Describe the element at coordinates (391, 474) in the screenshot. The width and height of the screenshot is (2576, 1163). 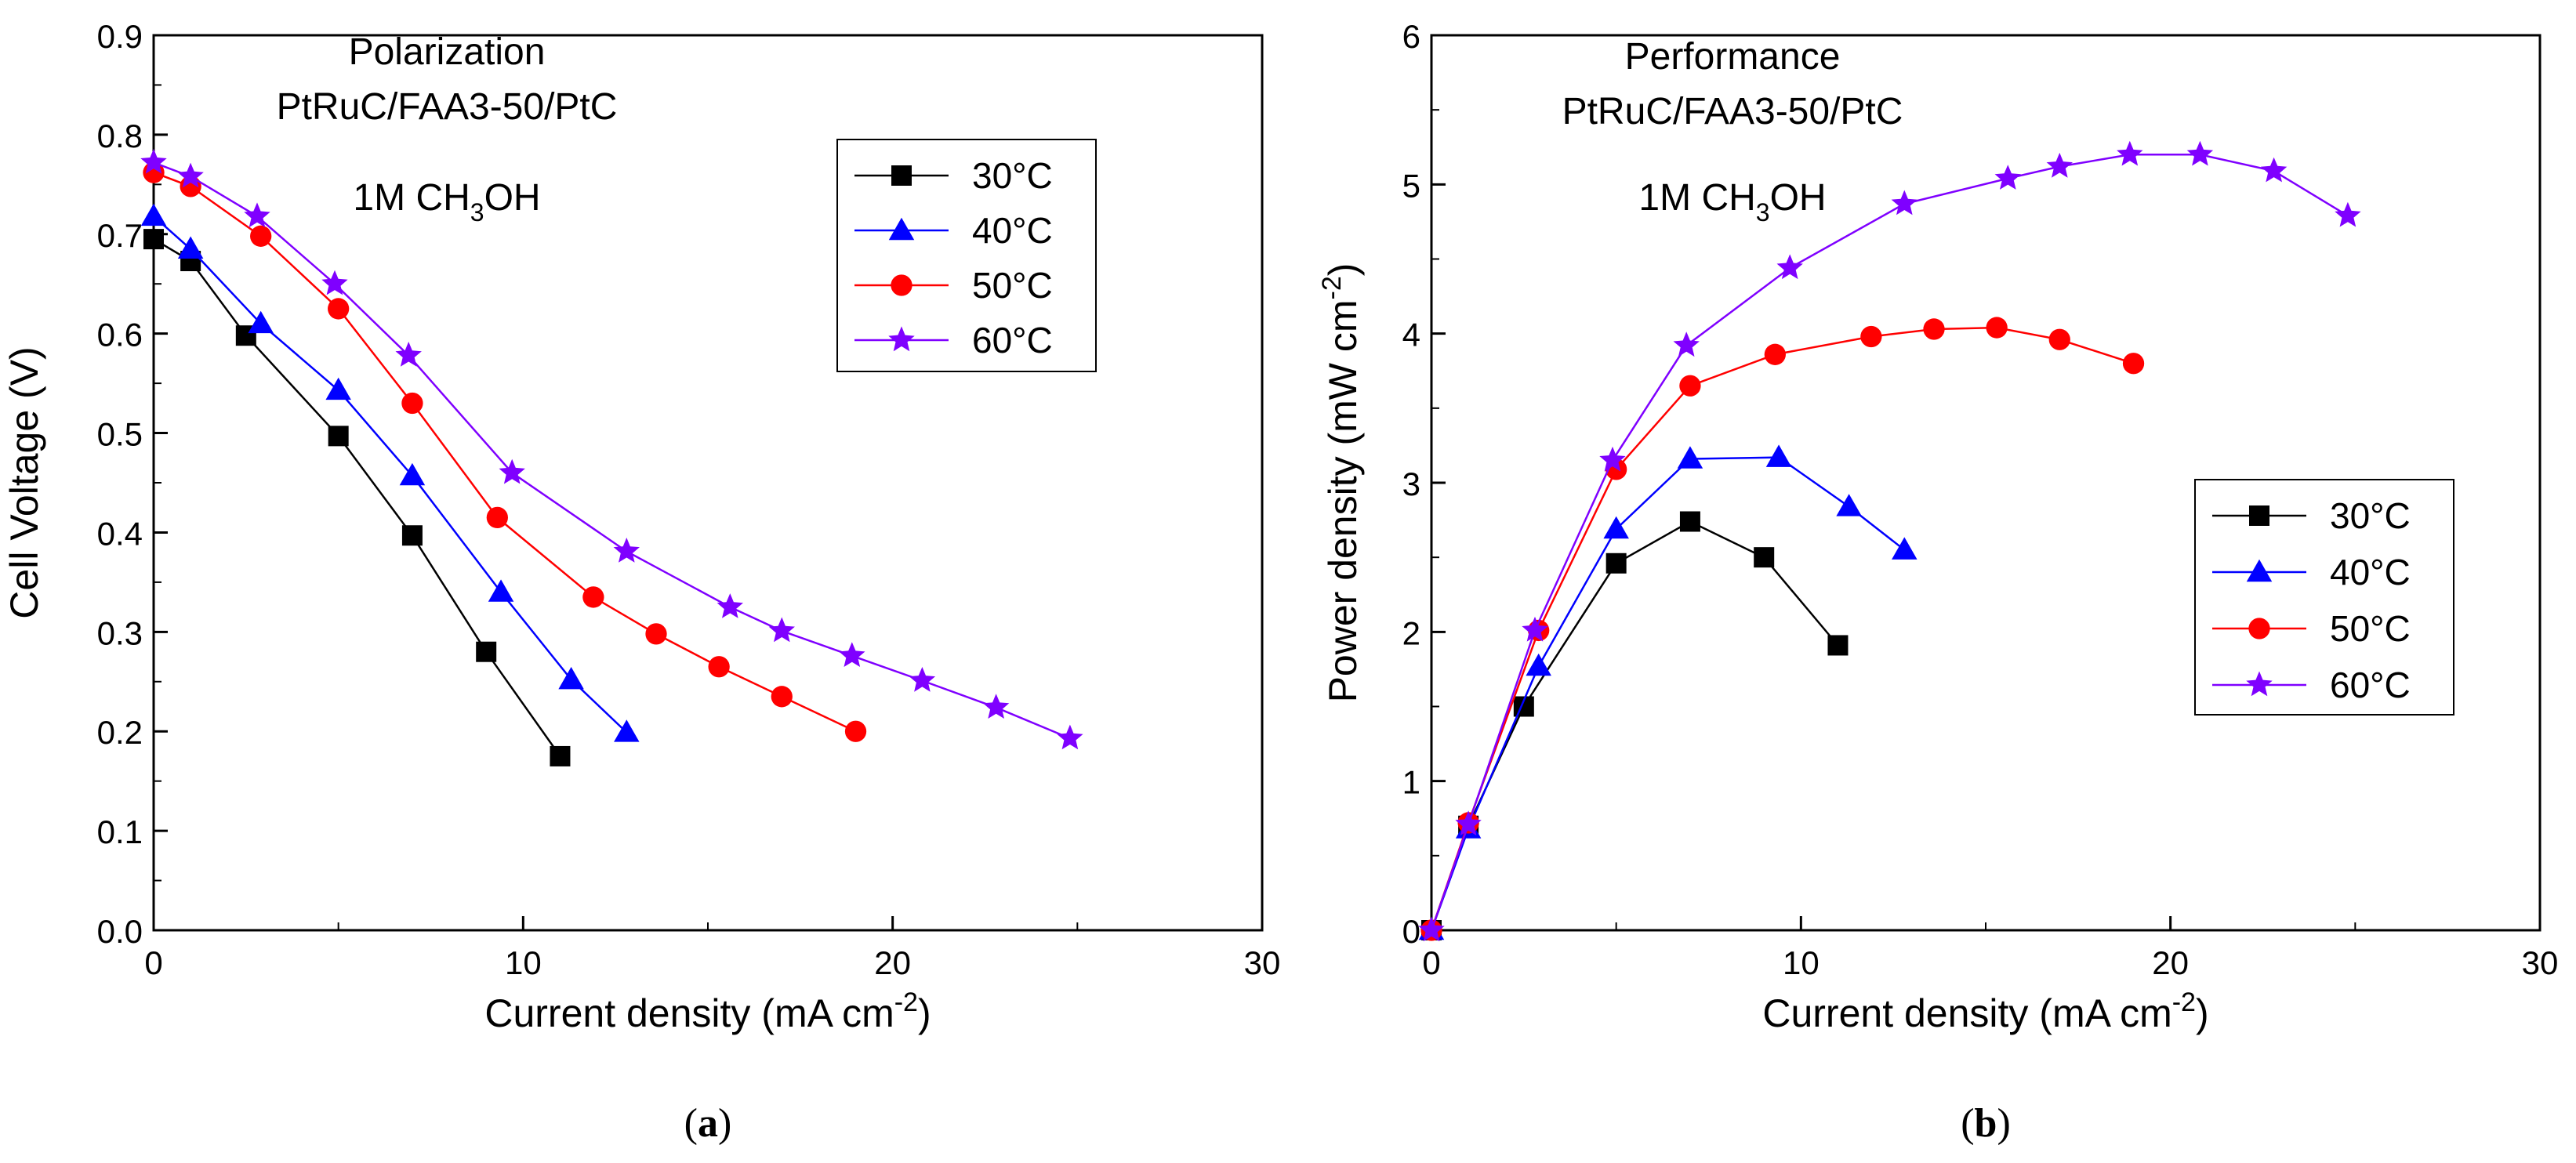
I see `series-line-40c` at that location.